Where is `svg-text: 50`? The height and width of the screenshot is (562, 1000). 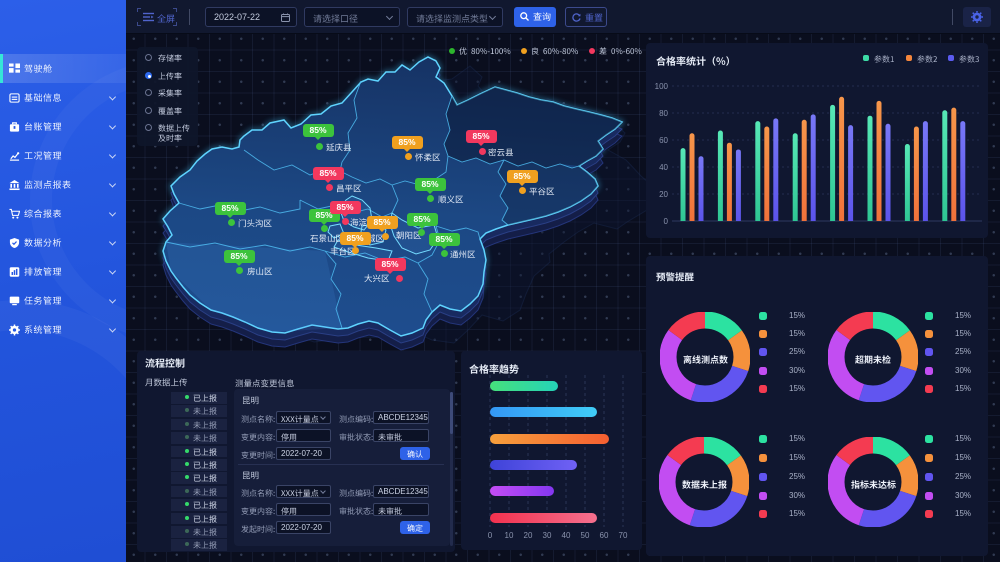
svg-text: 50 is located at coordinates (585, 535).